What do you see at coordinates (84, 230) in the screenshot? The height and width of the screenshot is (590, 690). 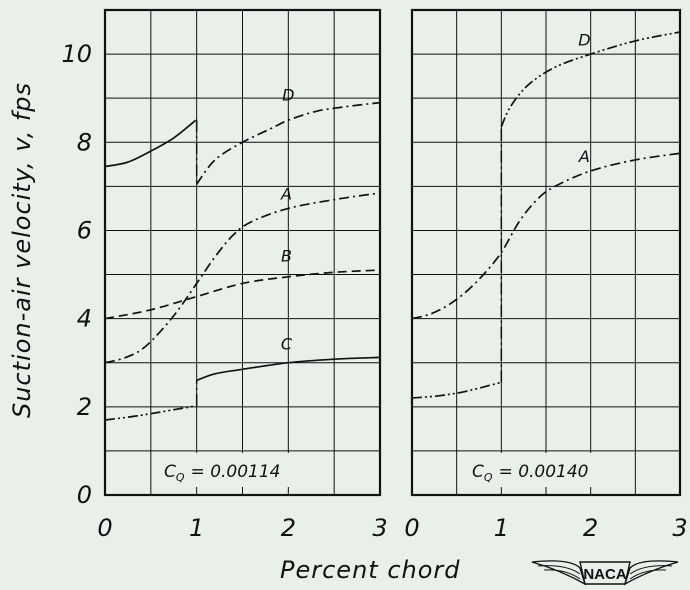 I see `y-tick-label: 6` at bounding box center [84, 230].